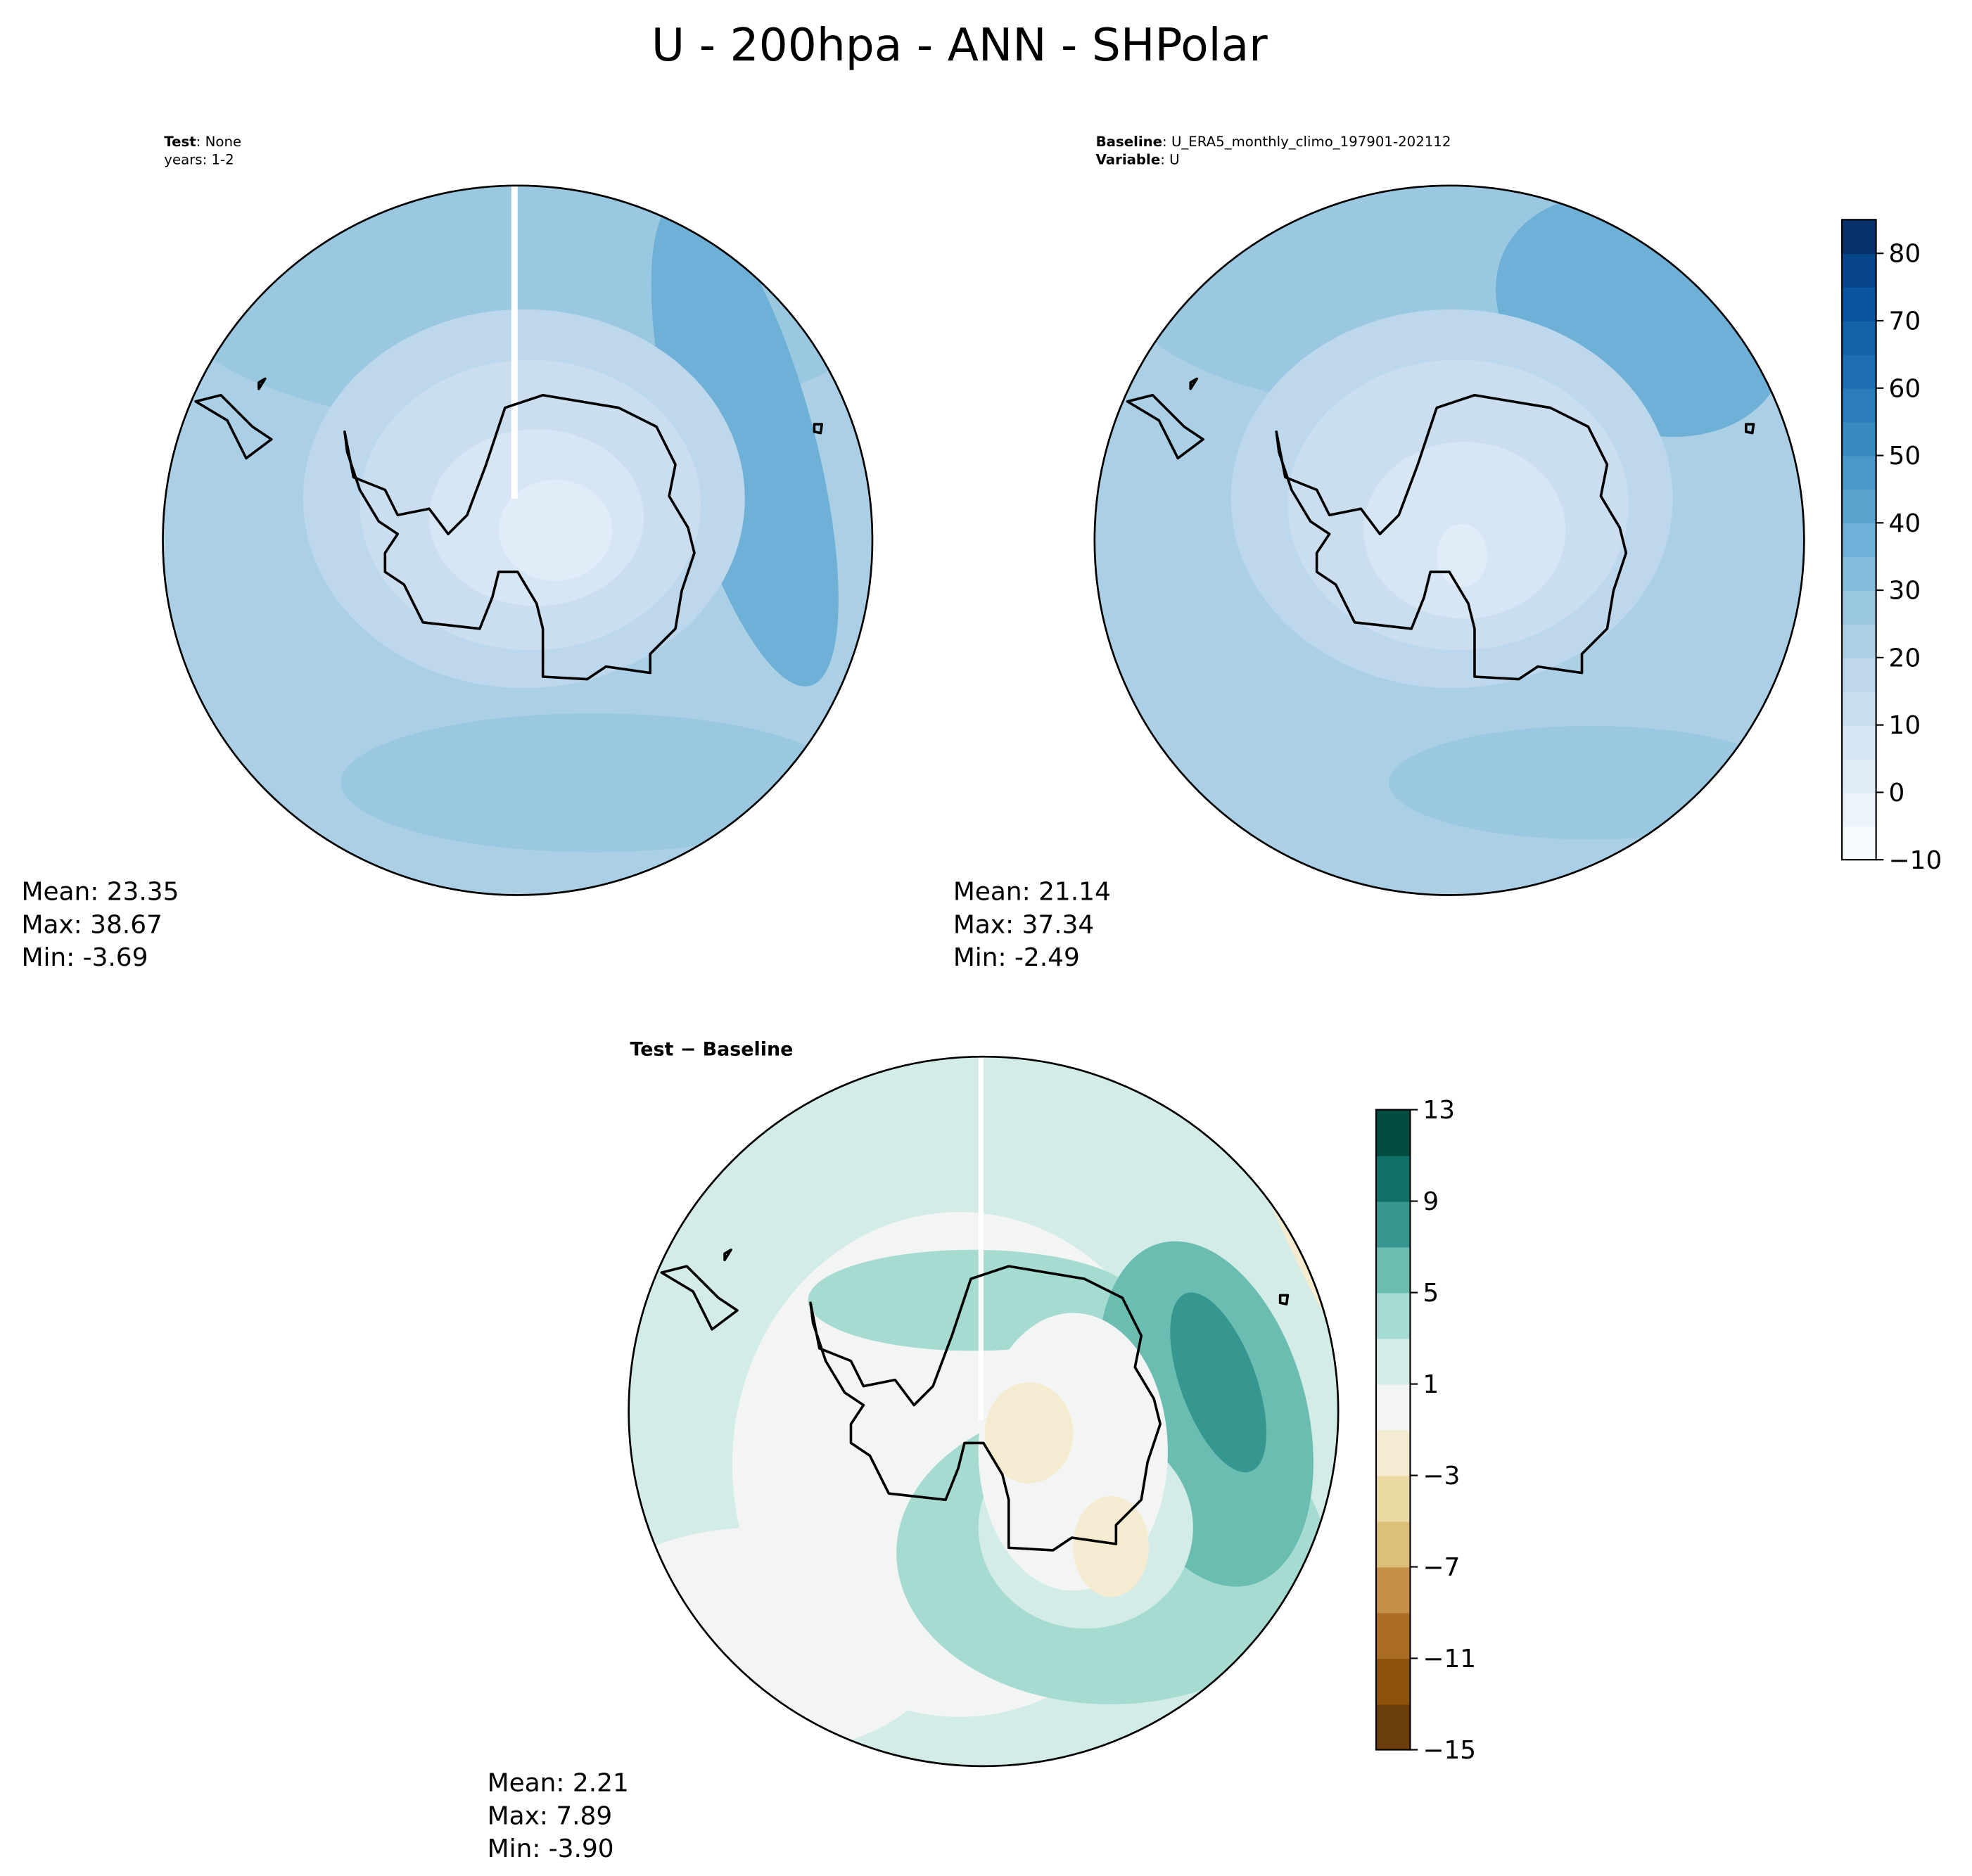  I want to click on colorbar-tick-label: 0, so click(1897, 794).